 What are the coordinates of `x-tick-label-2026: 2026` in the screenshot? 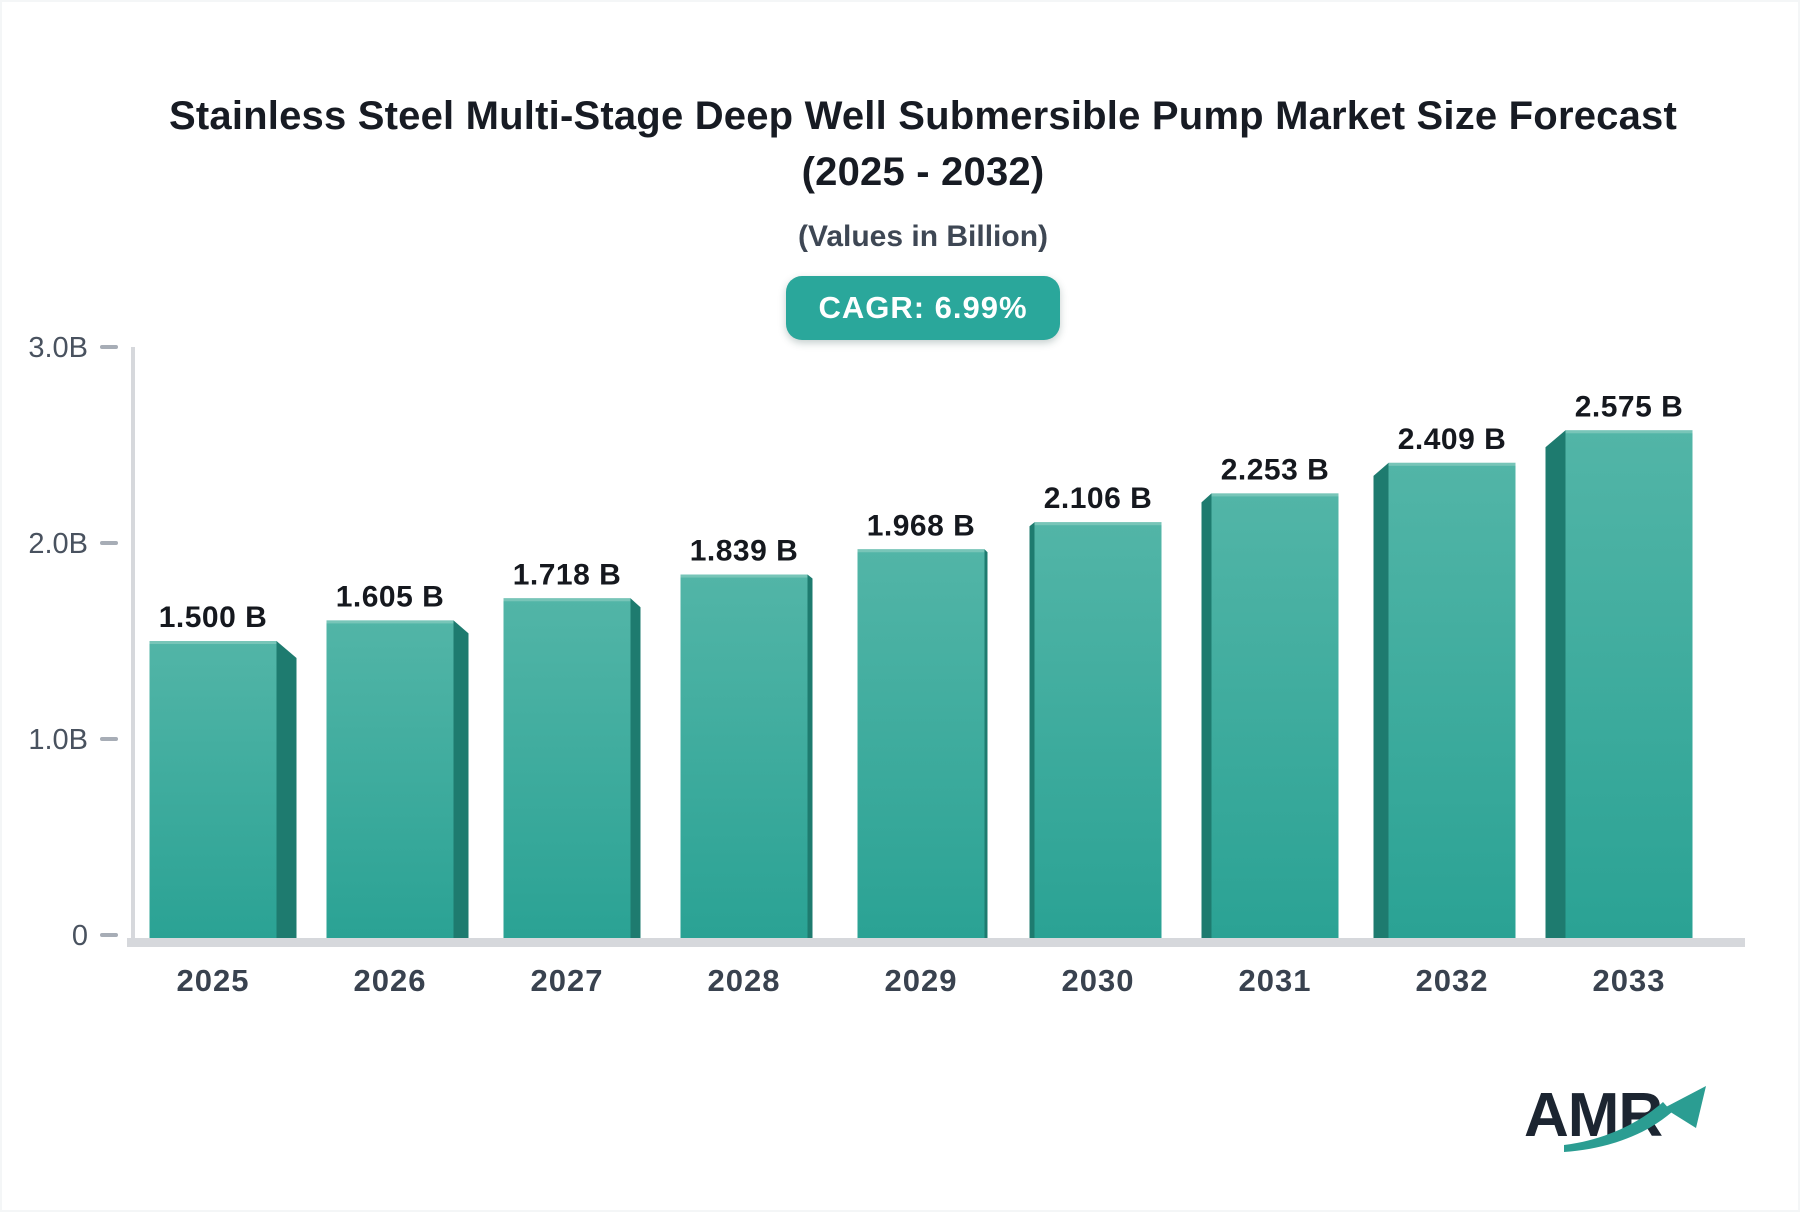 It's located at (390, 980).